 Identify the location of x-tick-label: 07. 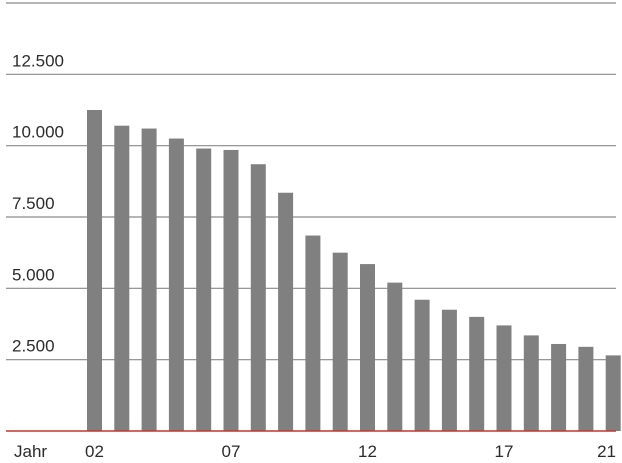
(231, 451).